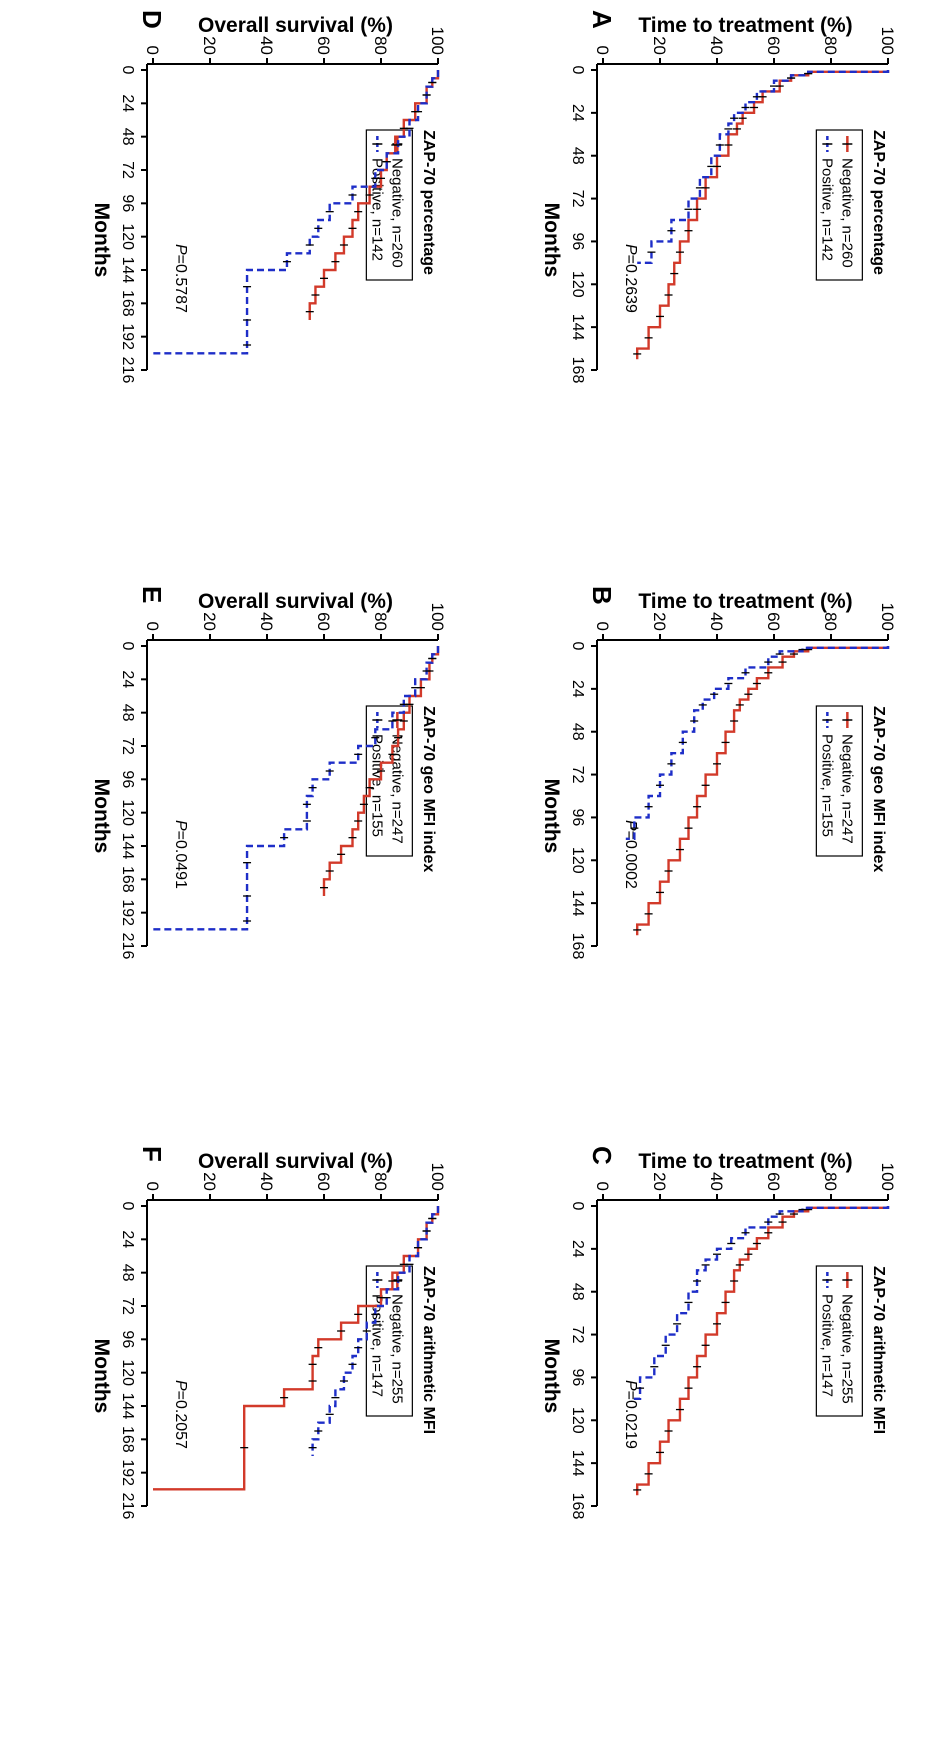  Describe the element at coordinates (152, 594) in the screenshot. I see `panel-letter: E` at that location.